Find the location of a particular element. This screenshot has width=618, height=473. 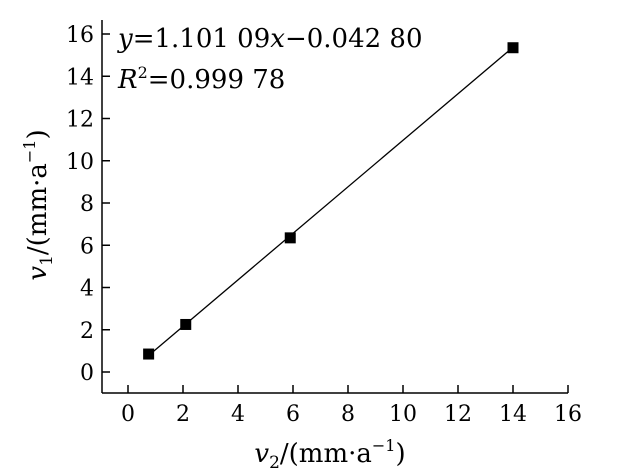

x-tick-label: 10 is located at coordinates (403, 414).